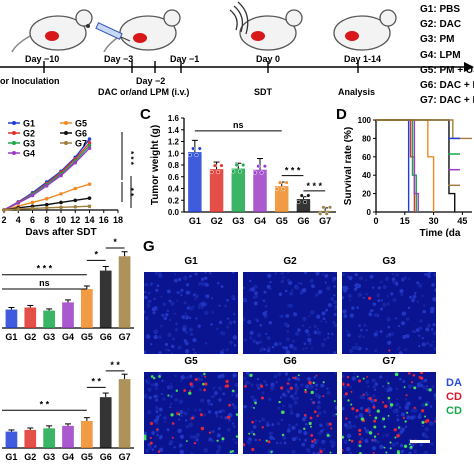  Describe the element at coordinates (303, 221) in the screenshot. I see `x-tick-label: G6` at that location.